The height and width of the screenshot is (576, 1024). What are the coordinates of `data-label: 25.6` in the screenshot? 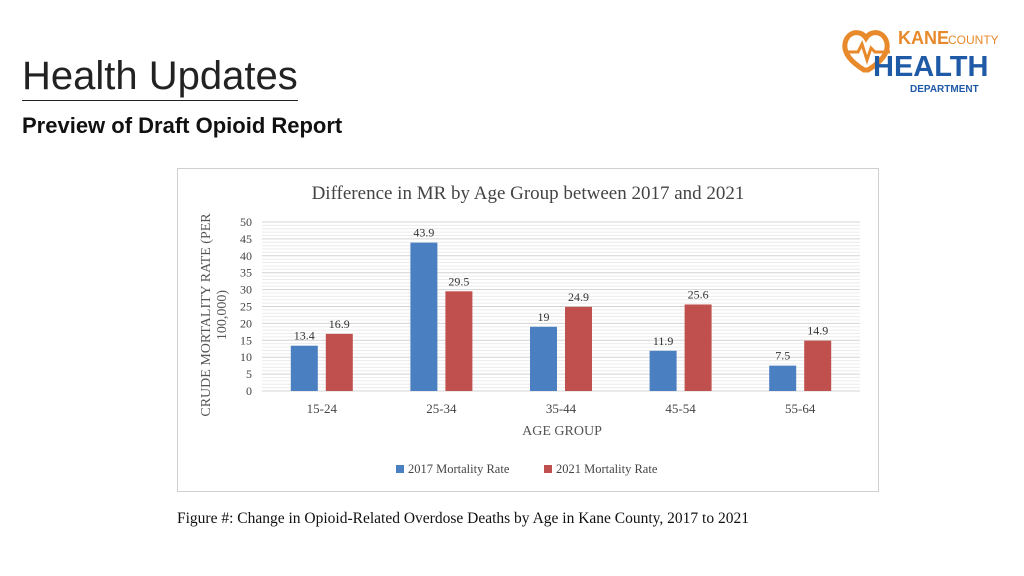 It's located at (698, 294).